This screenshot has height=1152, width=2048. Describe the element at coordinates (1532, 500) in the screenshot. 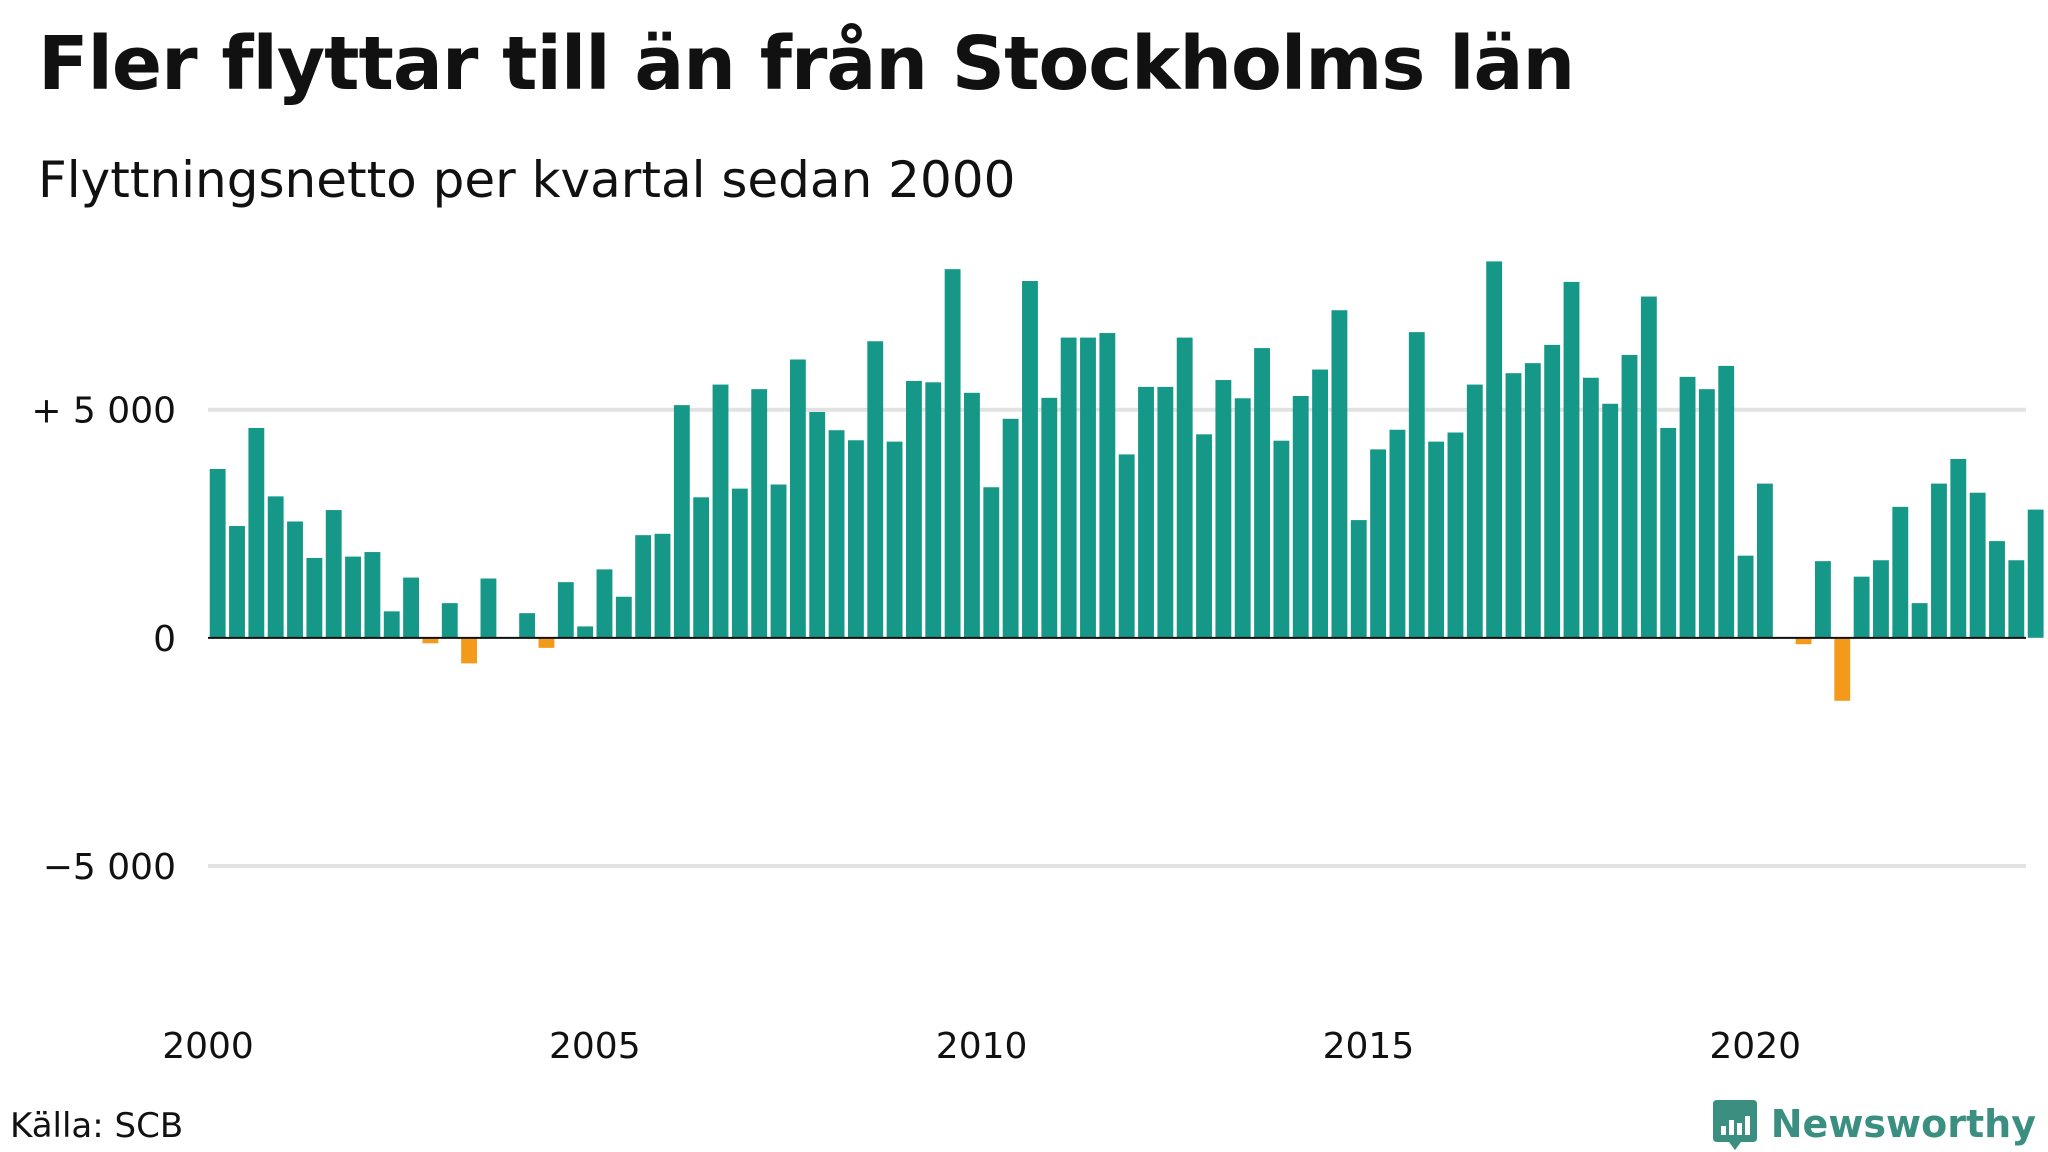

I see `bar-2017K1` at that location.